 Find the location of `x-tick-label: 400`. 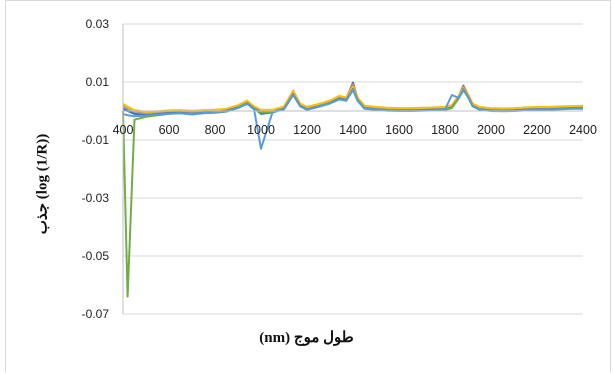

x-tick-label: 400 is located at coordinates (123, 130).